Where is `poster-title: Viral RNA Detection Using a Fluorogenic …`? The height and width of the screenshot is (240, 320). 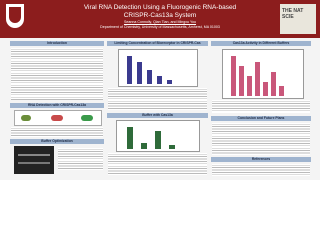 poster-title: Viral RNA Detection Using a Fluorogenic … is located at coordinates (160, 11).